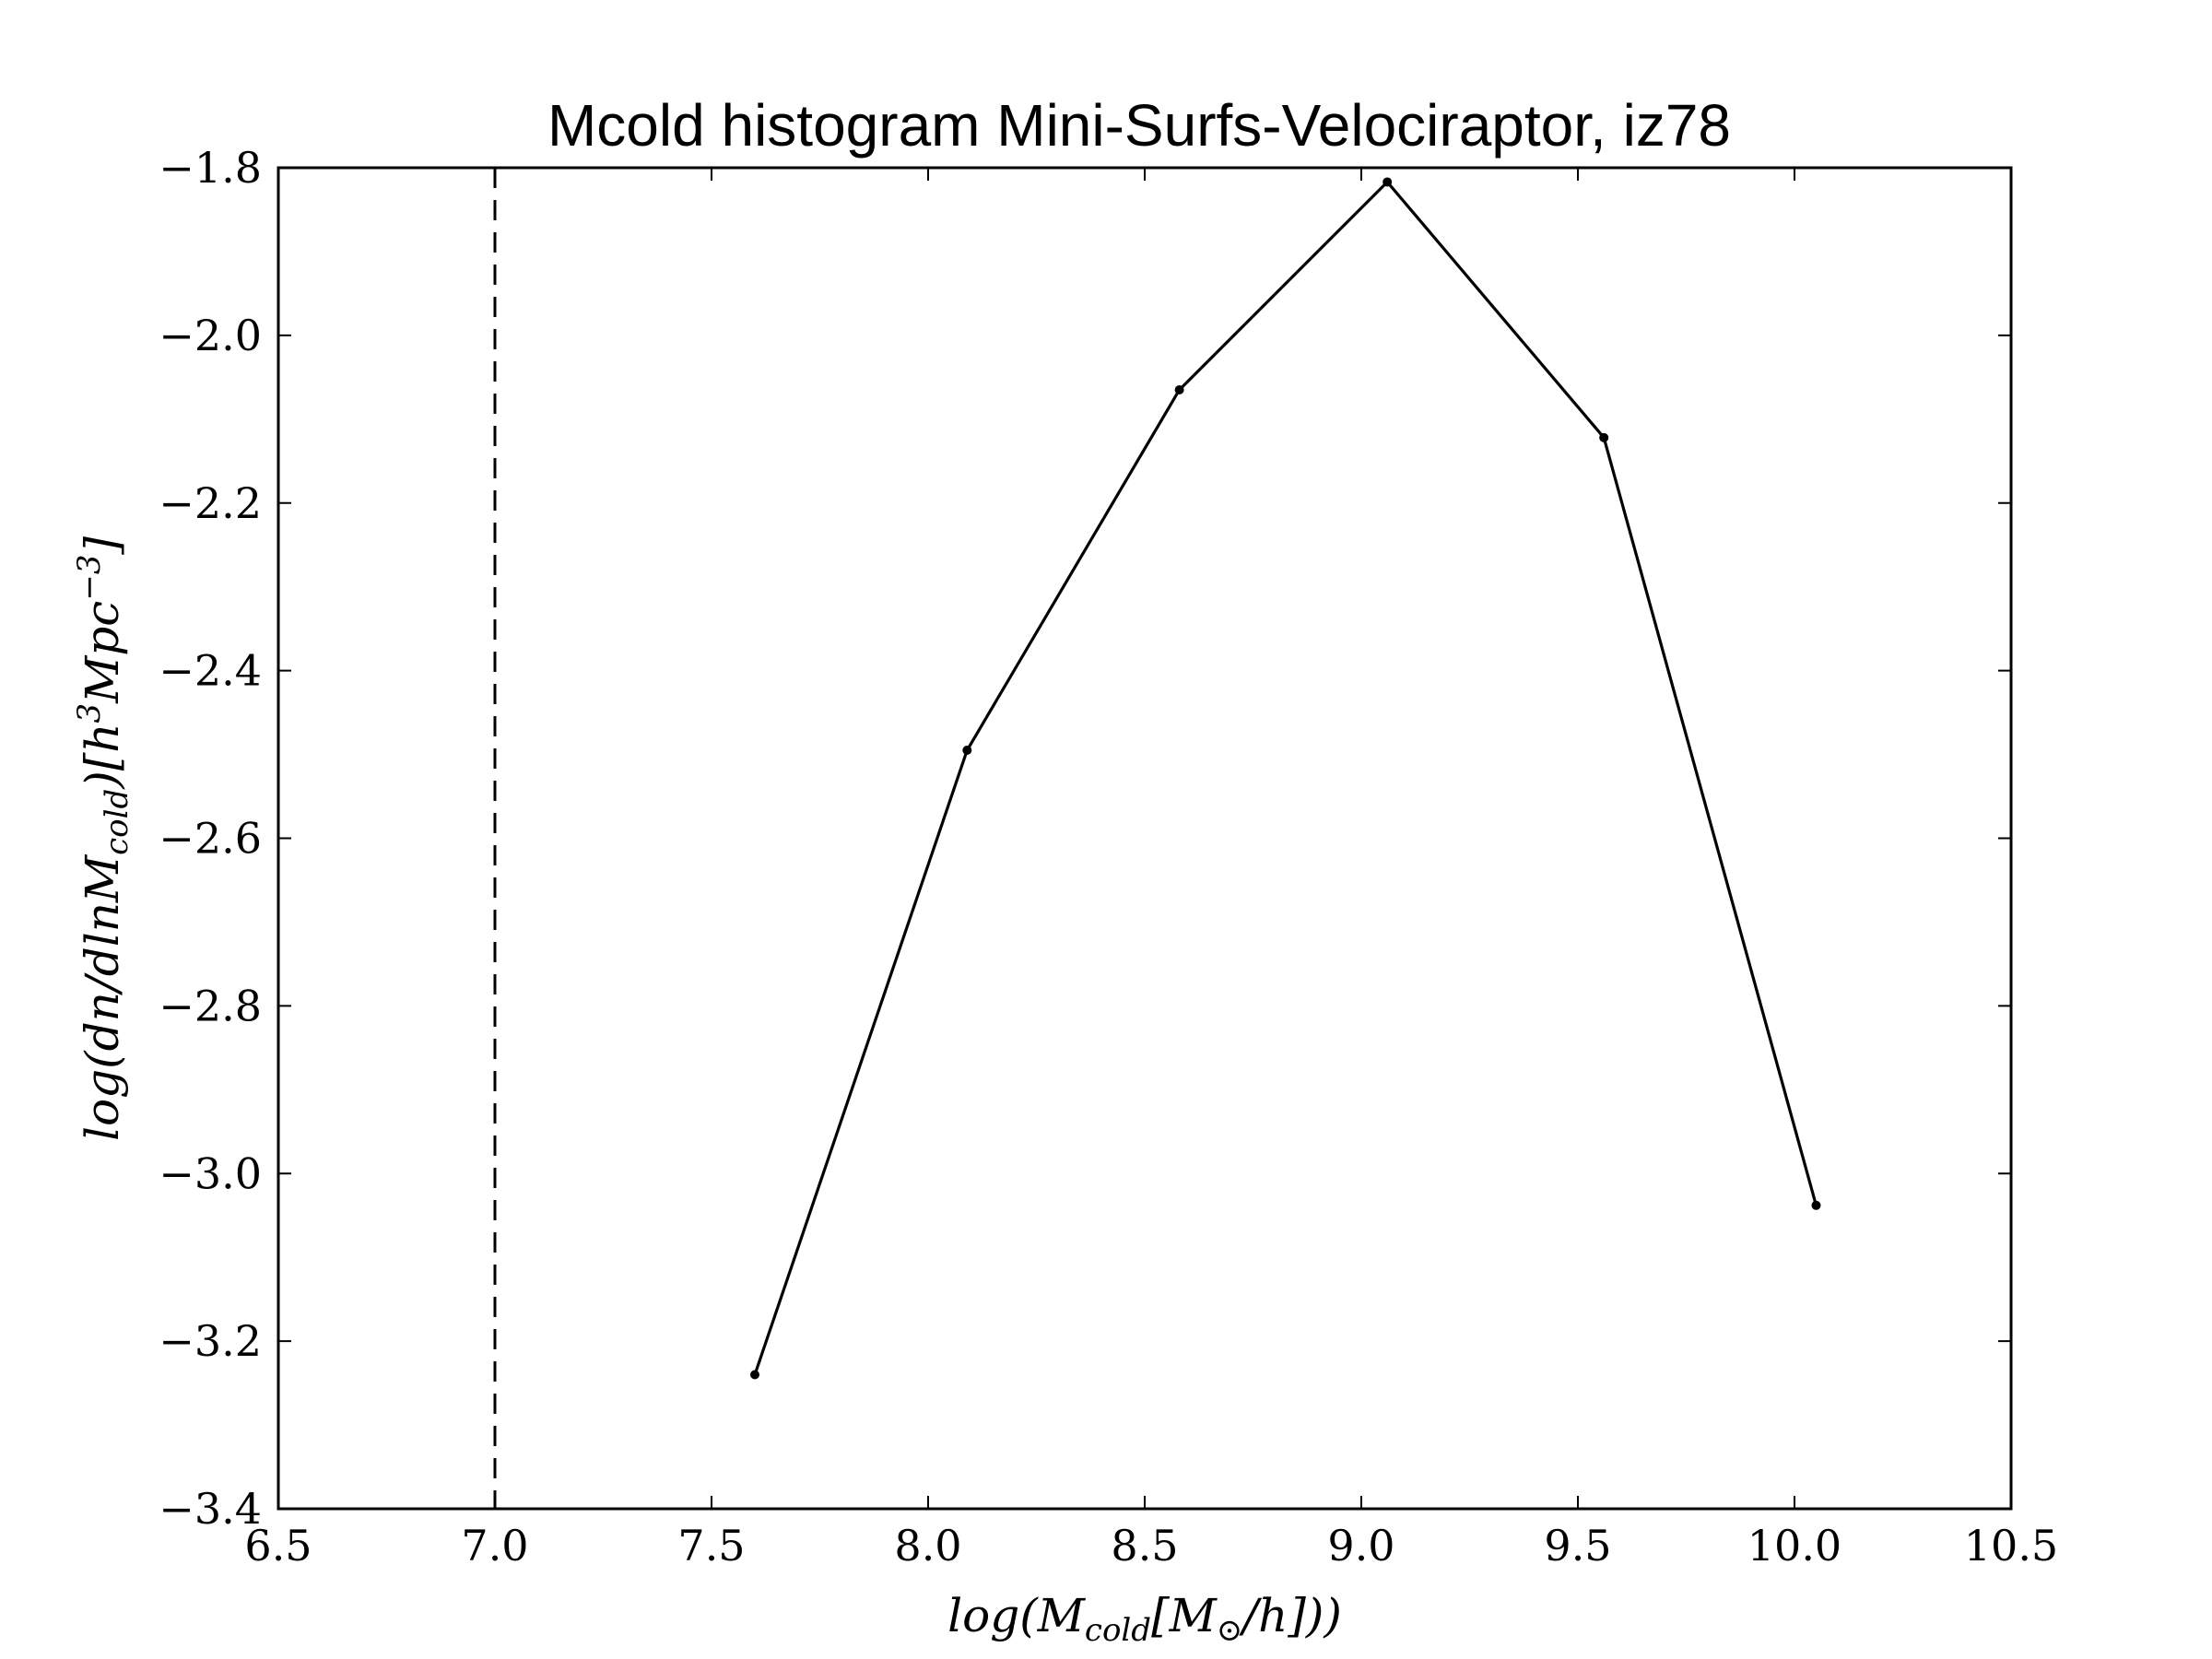 This screenshot has width=2212, height=1659. What do you see at coordinates (89, 713) in the screenshot?
I see `y-label-sup-3: 3` at bounding box center [89, 713].